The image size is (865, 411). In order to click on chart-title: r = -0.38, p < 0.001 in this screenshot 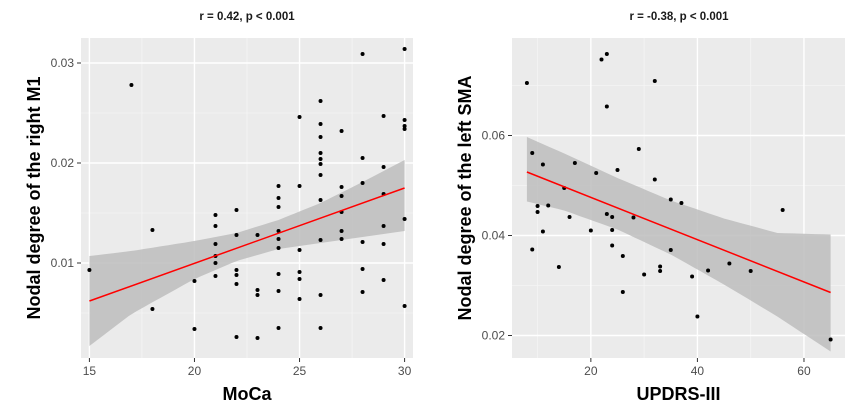, I will do `click(679, 17)`.